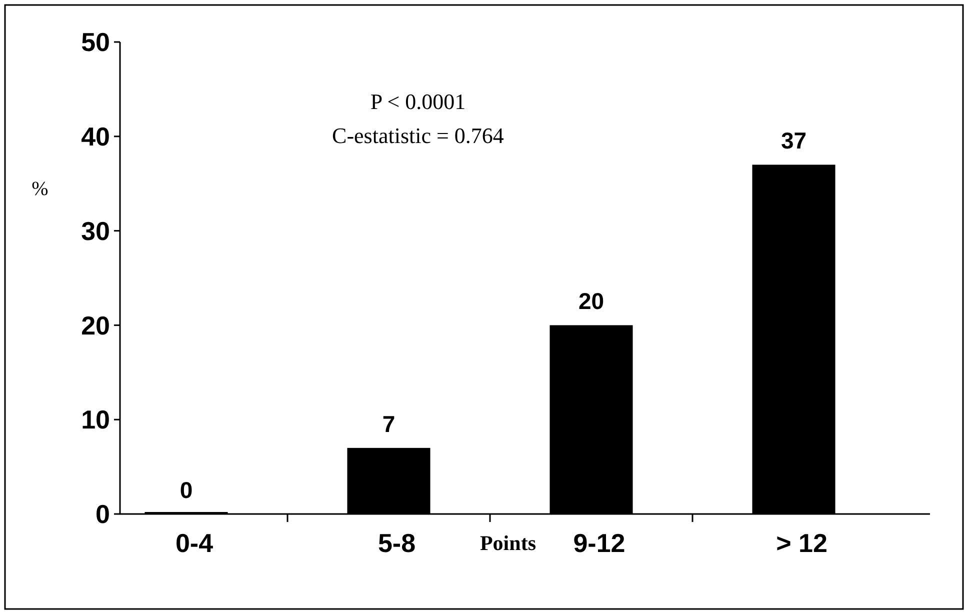 The image size is (968, 614). What do you see at coordinates (389, 423) in the screenshot?
I see `data-label: 7` at bounding box center [389, 423].